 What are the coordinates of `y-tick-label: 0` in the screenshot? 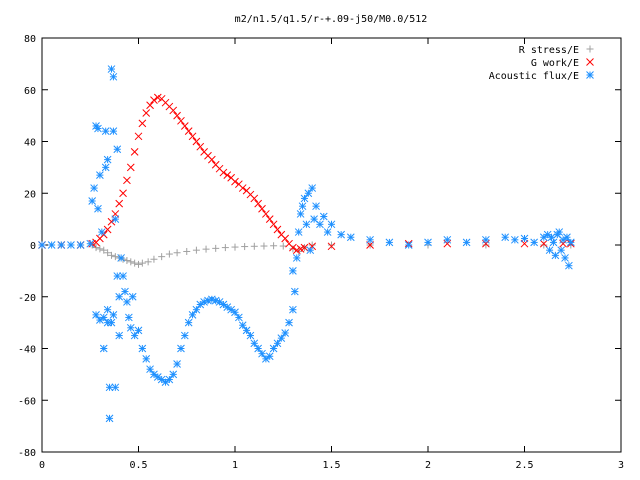 It's located at (33, 246).